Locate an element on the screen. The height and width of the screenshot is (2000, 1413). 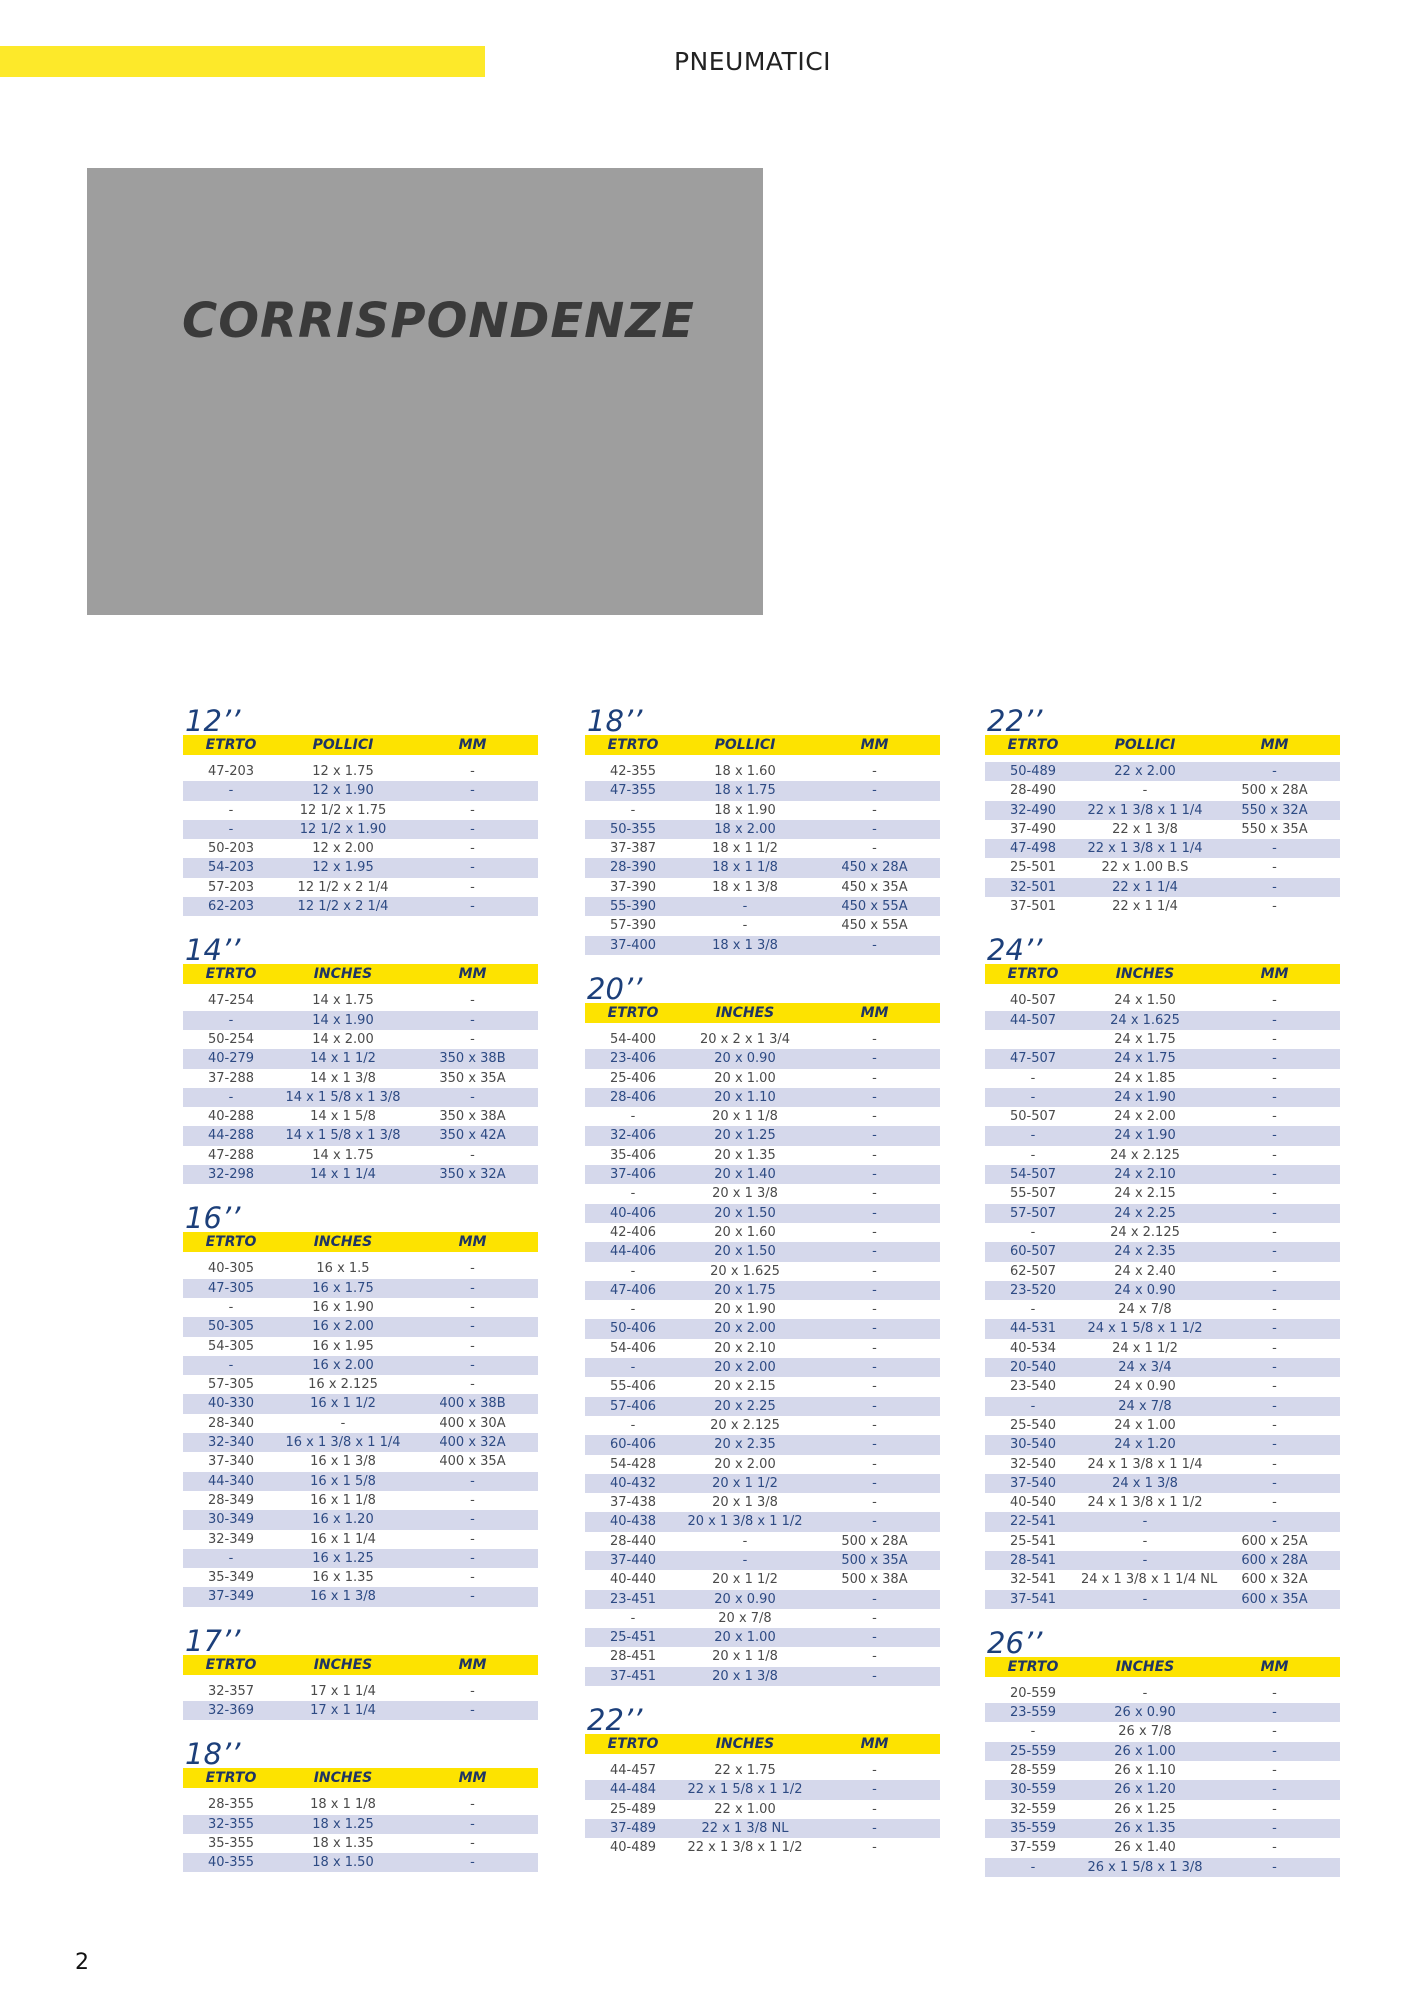
inches-cell: 20 x 1.00 is located at coordinates (745, 1078).